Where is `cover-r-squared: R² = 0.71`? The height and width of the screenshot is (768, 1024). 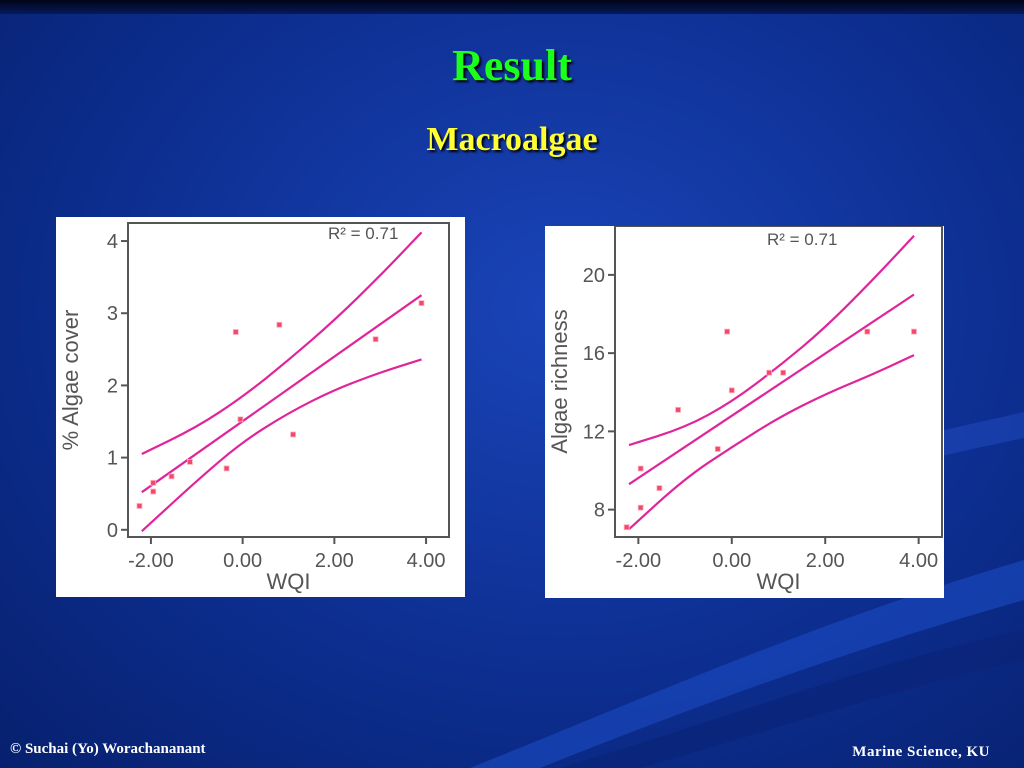 cover-r-squared: R² = 0.71 is located at coordinates (363, 233).